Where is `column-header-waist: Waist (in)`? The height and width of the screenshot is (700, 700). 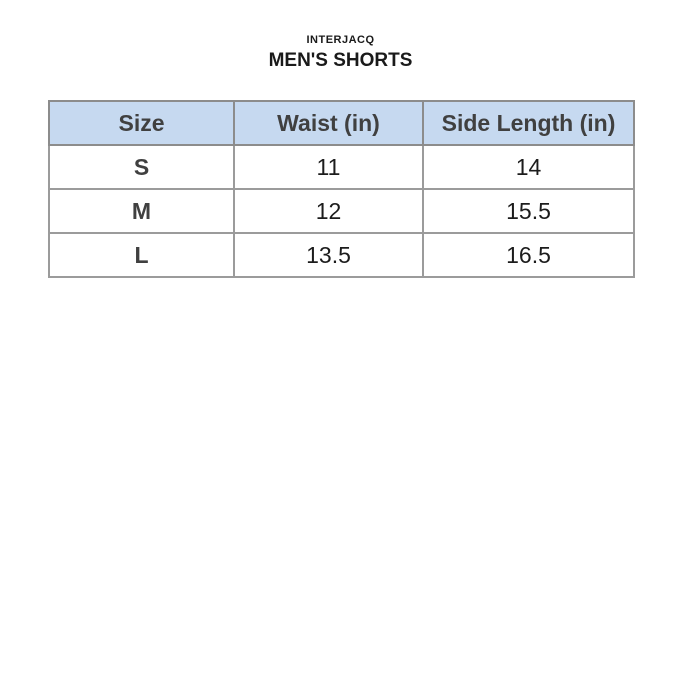 column-header-waist: Waist (in) is located at coordinates (328, 123).